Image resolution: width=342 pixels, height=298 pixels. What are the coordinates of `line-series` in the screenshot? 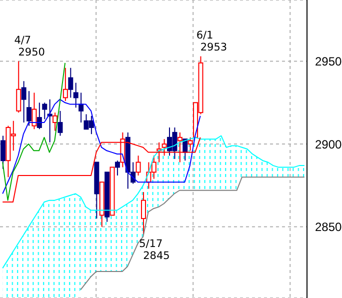 It's located at (34, 131).